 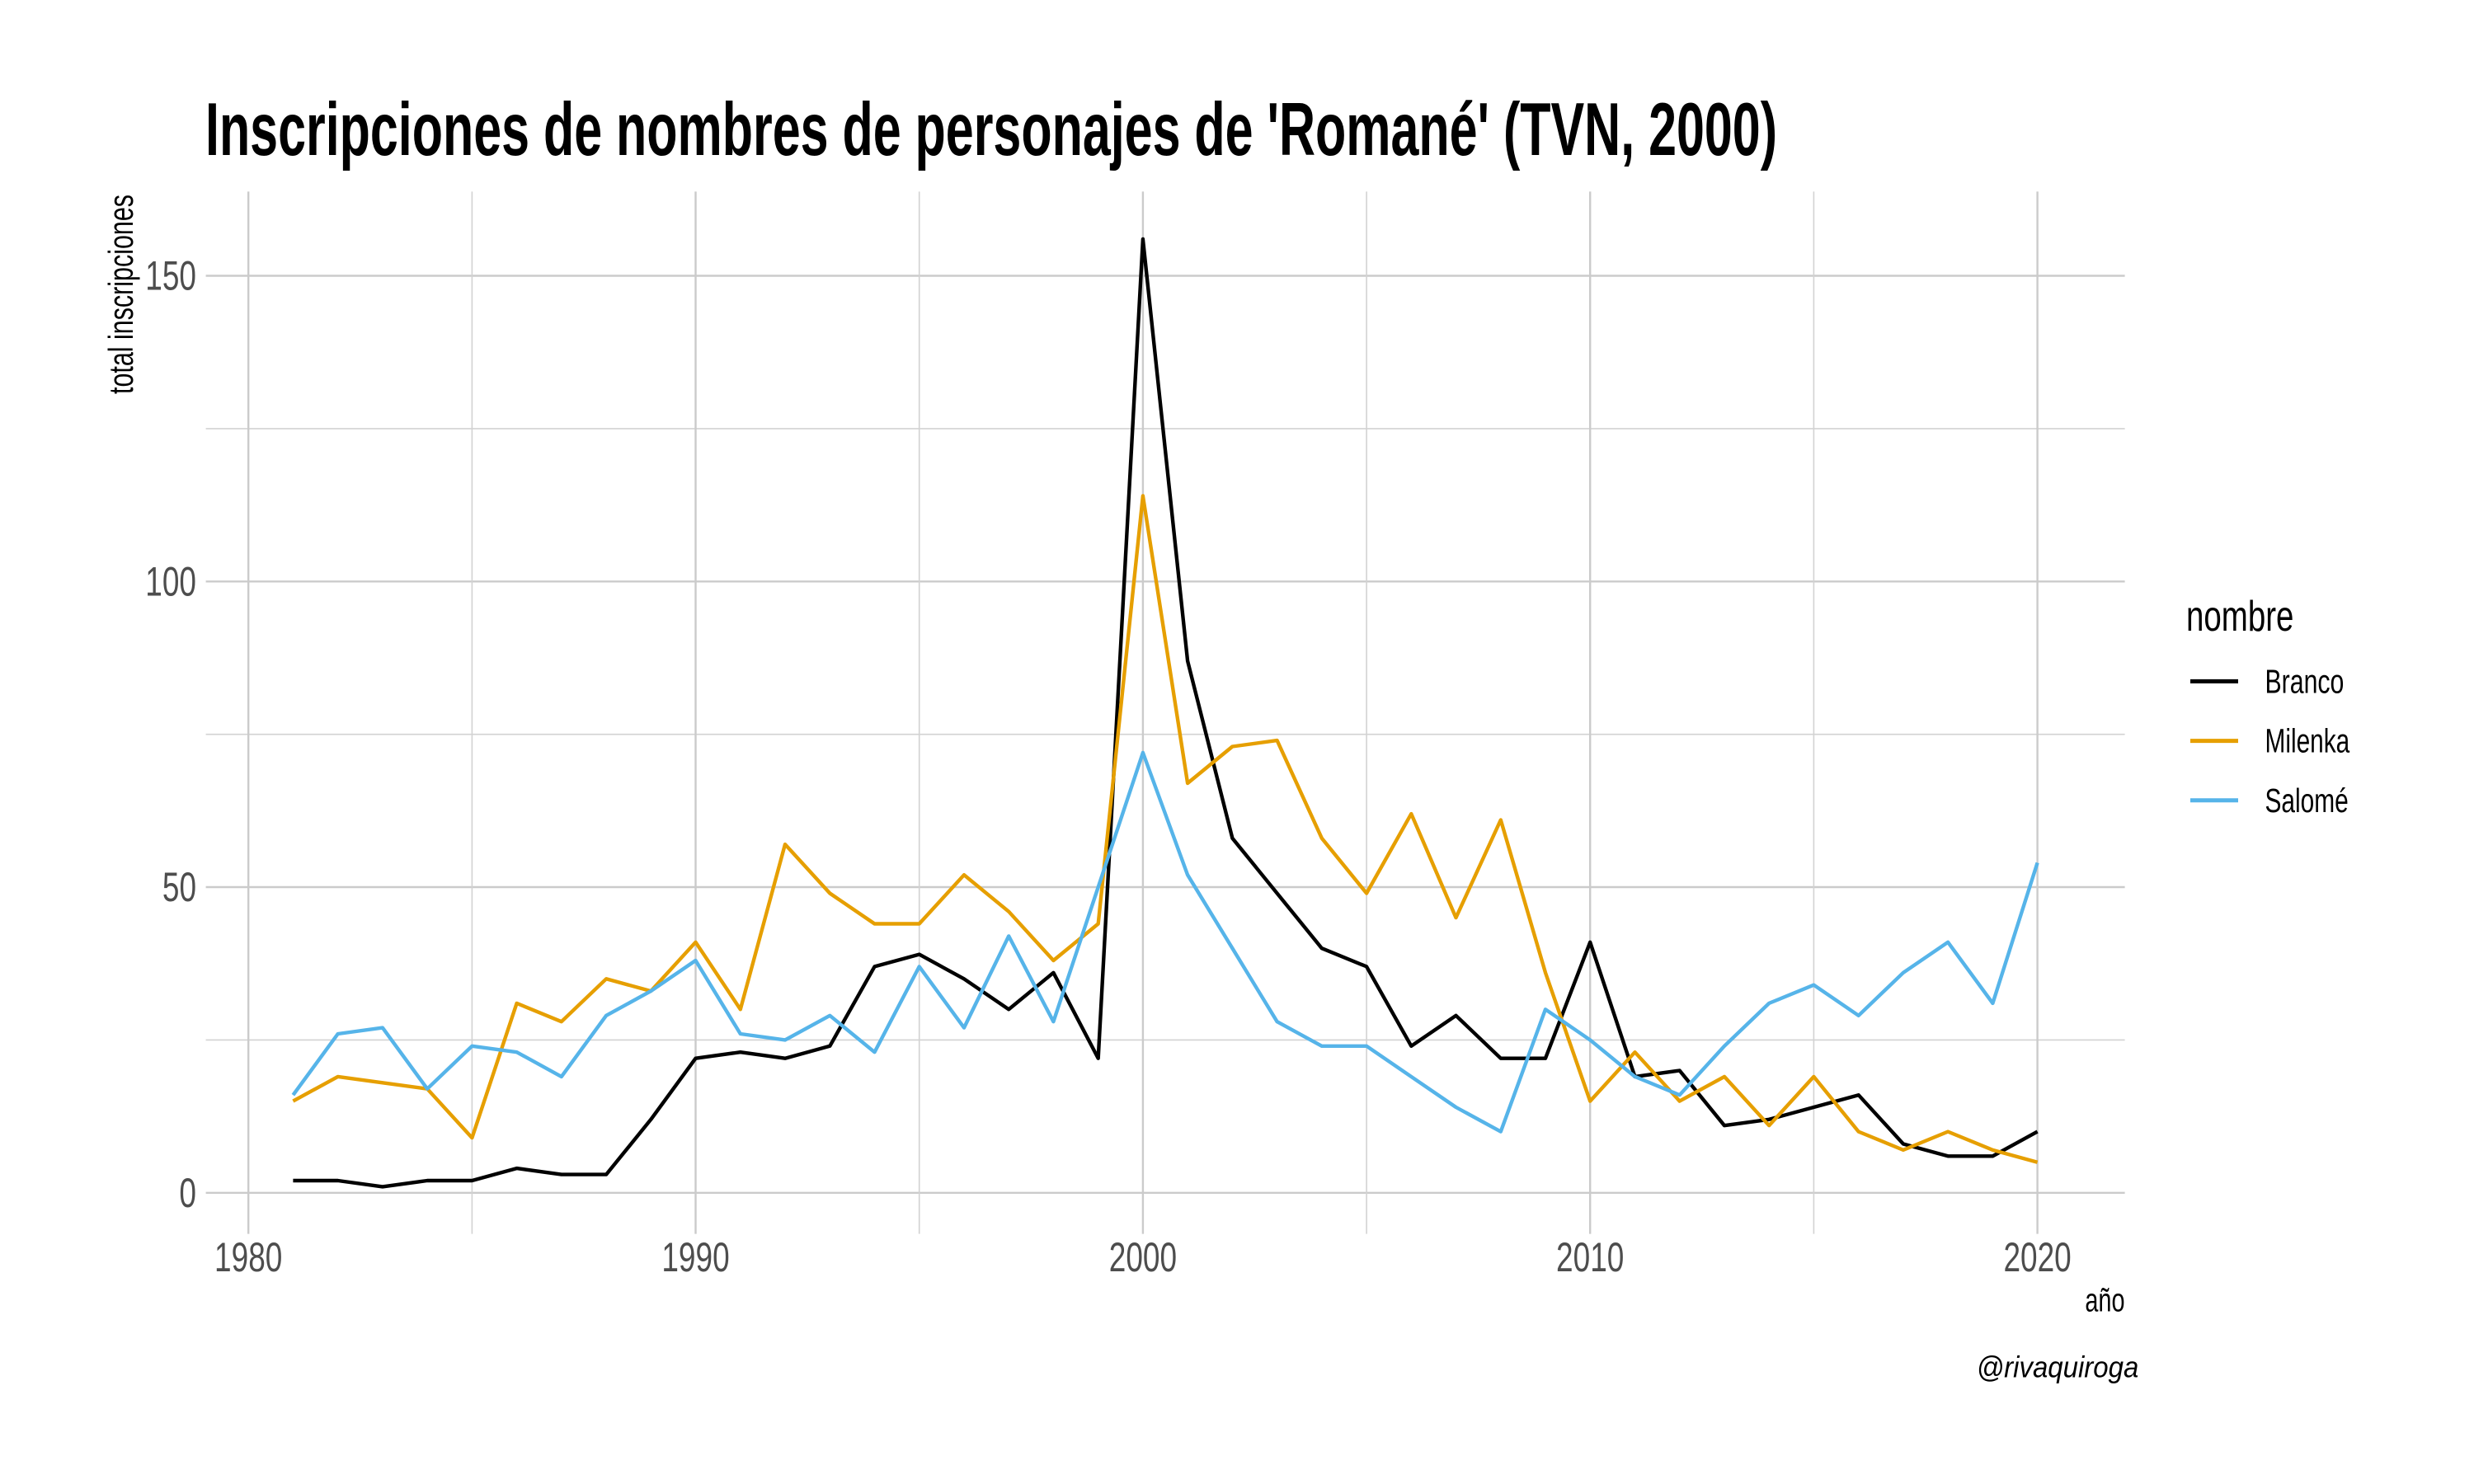 What do you see at coordinates (2305, 681) in the screenshot?
I see `svg-text: Branco` at bounding box center [2305, 681].